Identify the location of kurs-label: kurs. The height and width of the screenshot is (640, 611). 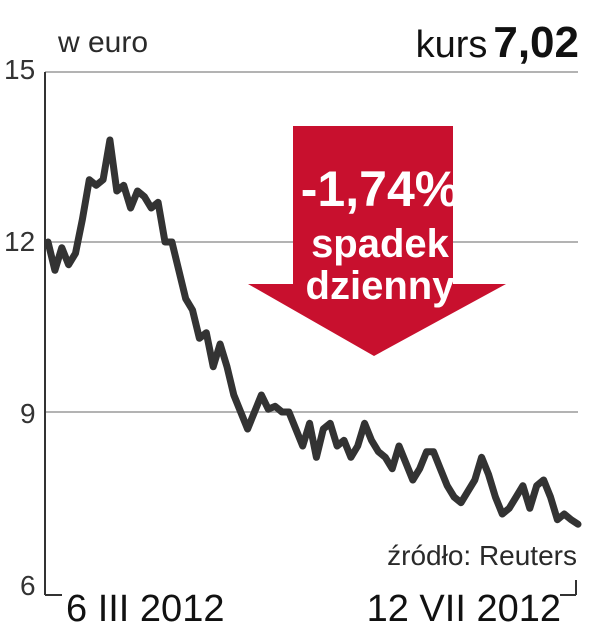
(451, 45).